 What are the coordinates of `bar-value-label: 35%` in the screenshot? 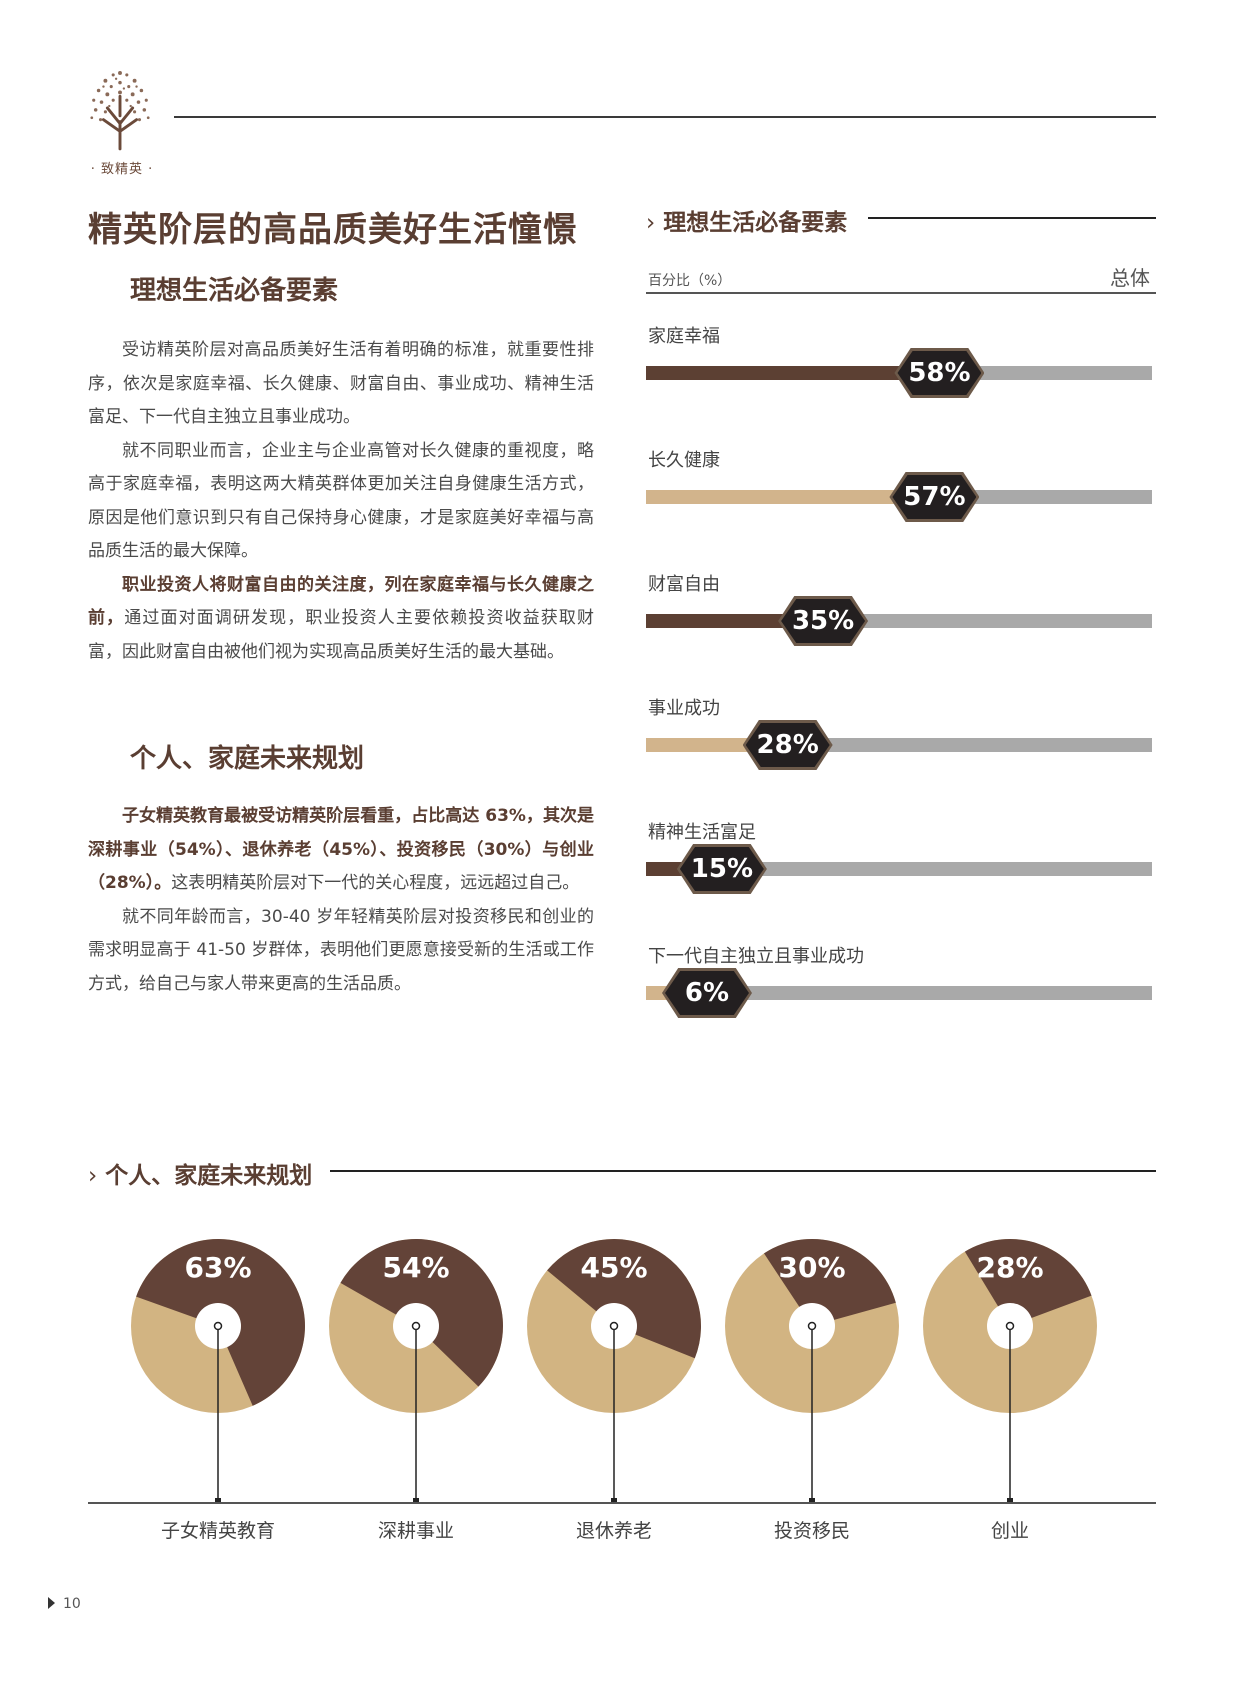 It's located at (823, 621).